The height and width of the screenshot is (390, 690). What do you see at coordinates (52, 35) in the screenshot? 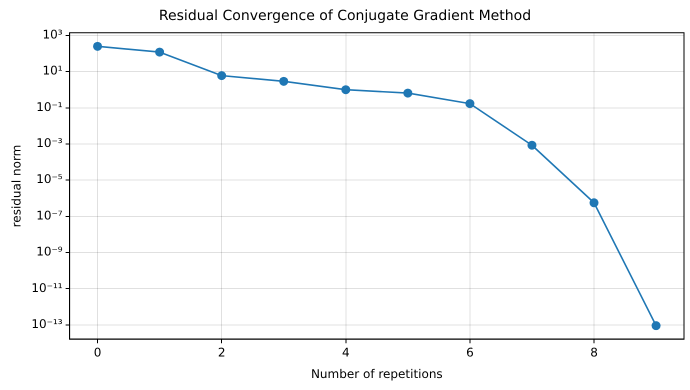
I see `y-tick-label: 10³` at bounding box center [52, 35].